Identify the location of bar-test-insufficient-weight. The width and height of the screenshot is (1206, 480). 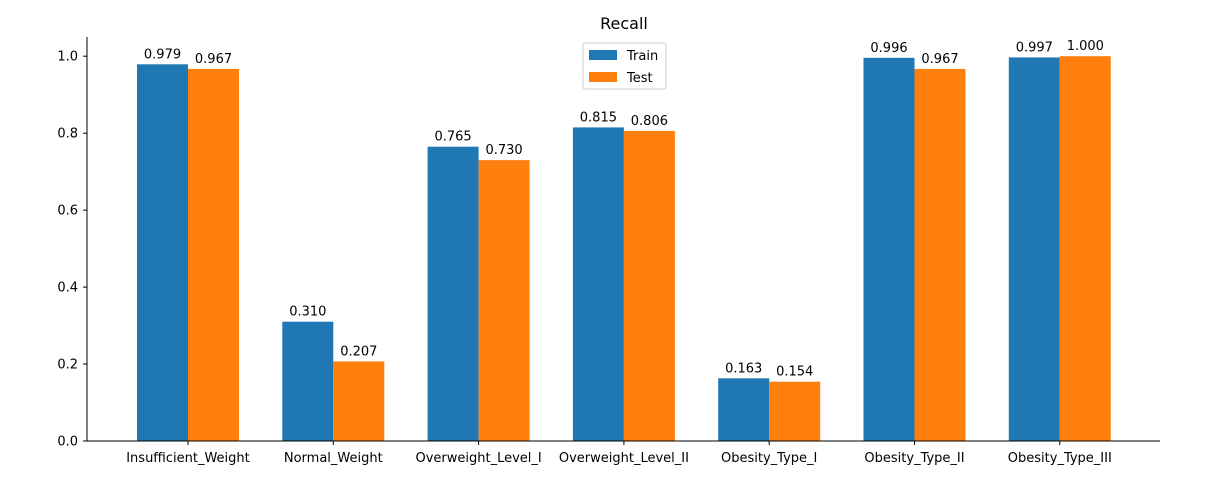
(213, 255).